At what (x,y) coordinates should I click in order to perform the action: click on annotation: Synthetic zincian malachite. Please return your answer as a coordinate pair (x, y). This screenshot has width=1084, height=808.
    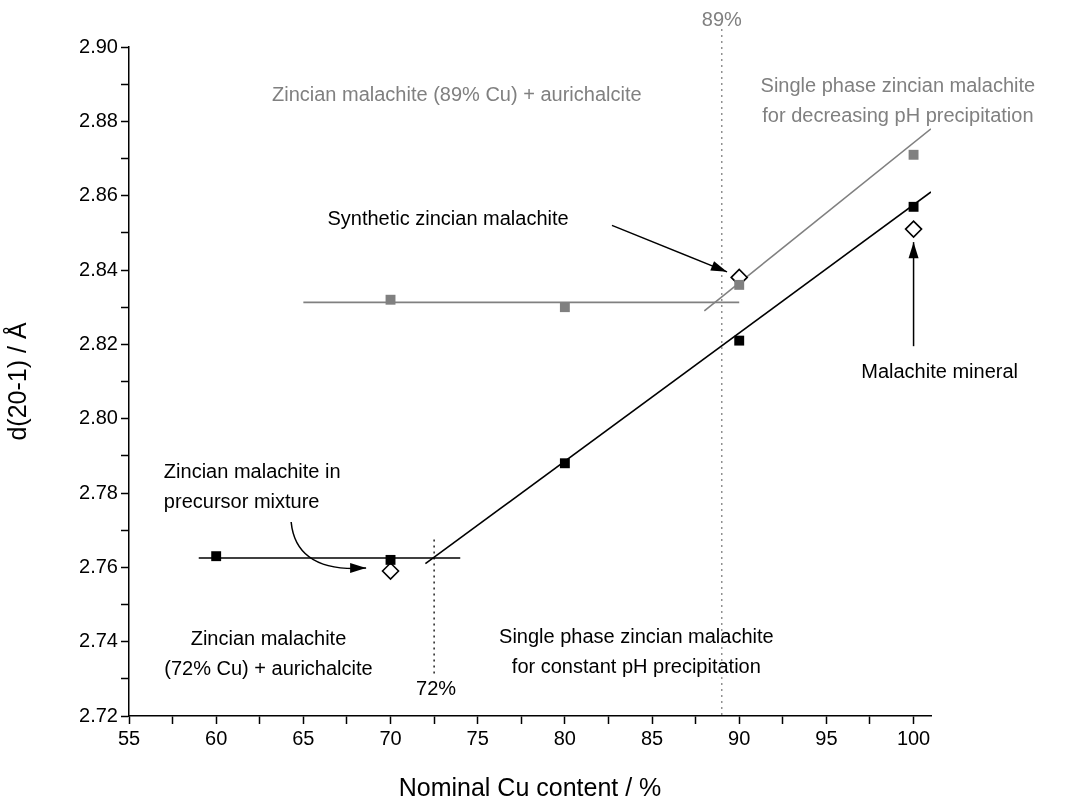
    Looking at the image, I should click on (448, 218).